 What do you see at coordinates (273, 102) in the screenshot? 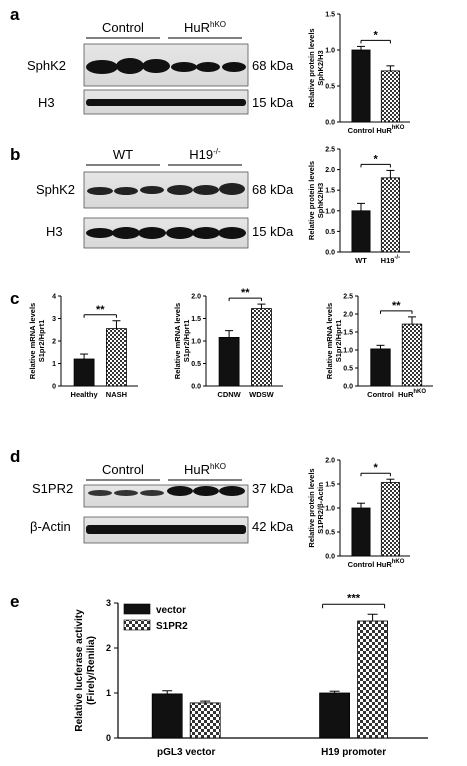
I see `band-kda-15: 15 kDa` at bounding box center [273, 102].